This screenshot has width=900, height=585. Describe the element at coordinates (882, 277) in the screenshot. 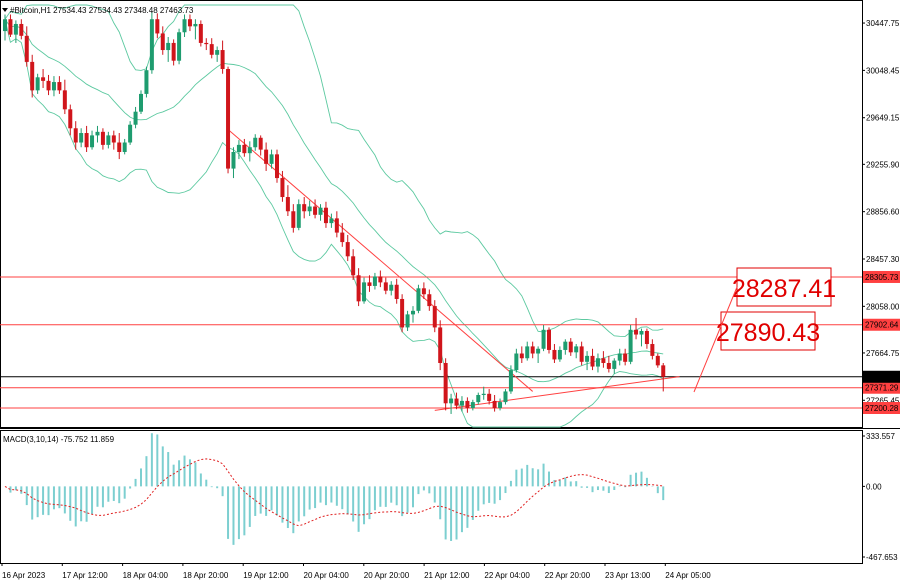

I see `level-price-label: 28305.73` at that location.